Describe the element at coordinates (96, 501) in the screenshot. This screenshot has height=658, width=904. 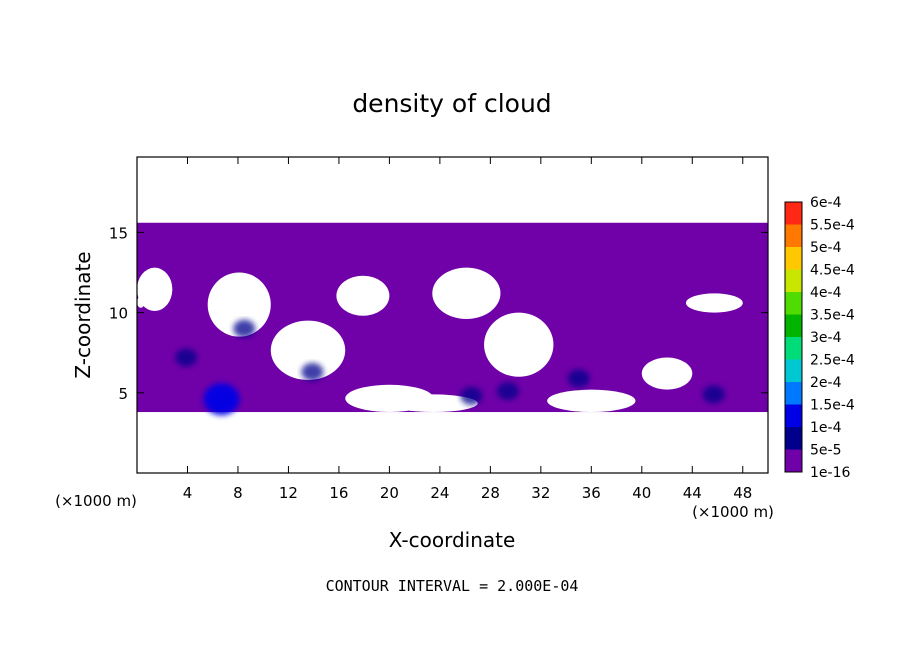
I see `x-axis-unit-left: (×1000 m)` at that location.